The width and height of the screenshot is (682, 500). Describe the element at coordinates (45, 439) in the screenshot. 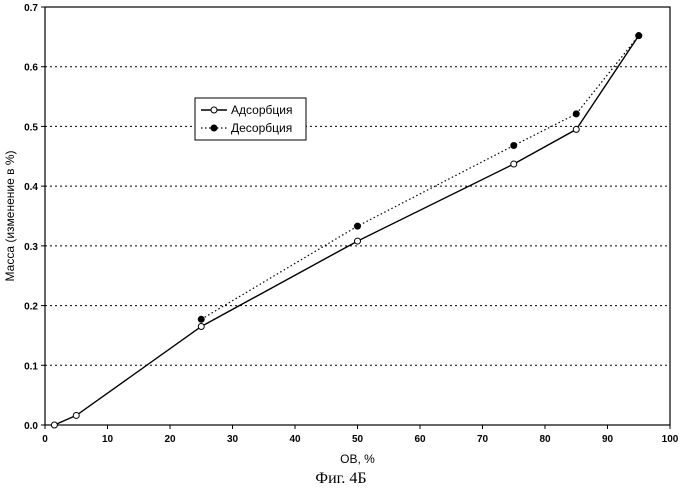

I see `x-tick-label: 0` at that location.